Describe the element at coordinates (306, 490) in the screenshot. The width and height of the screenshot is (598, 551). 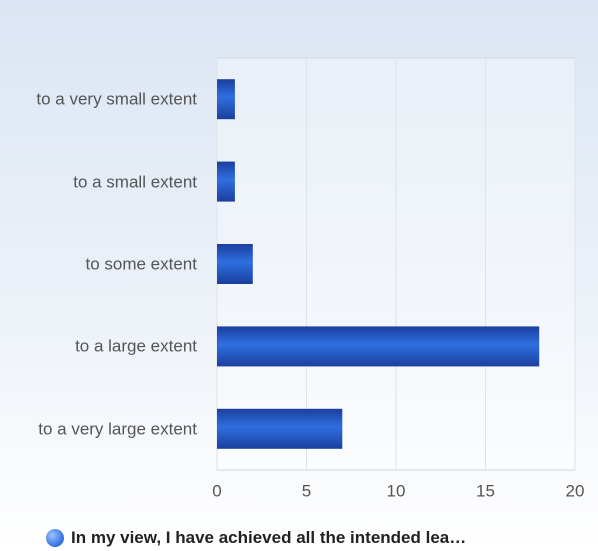
I see `x-tick-label: 5` at that location.